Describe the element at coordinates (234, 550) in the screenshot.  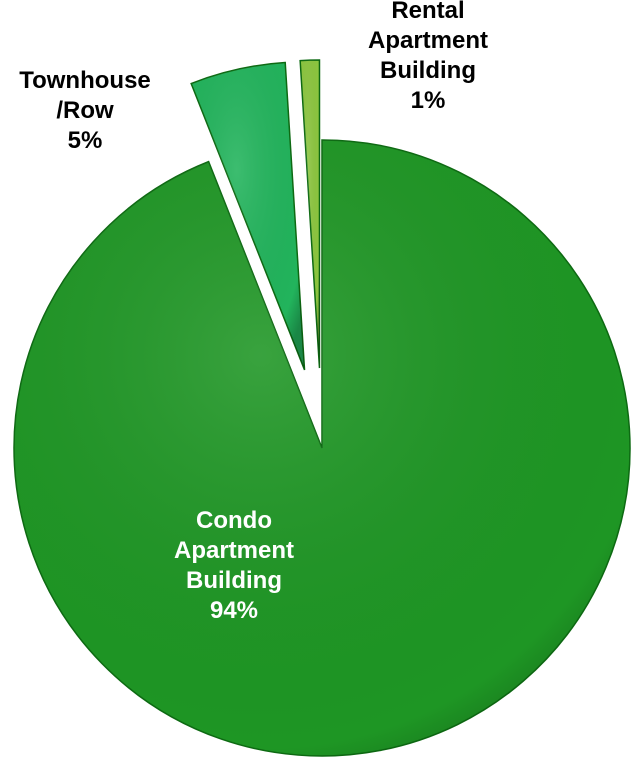
I see `slice-label: Condo Apartment Building` at that location.